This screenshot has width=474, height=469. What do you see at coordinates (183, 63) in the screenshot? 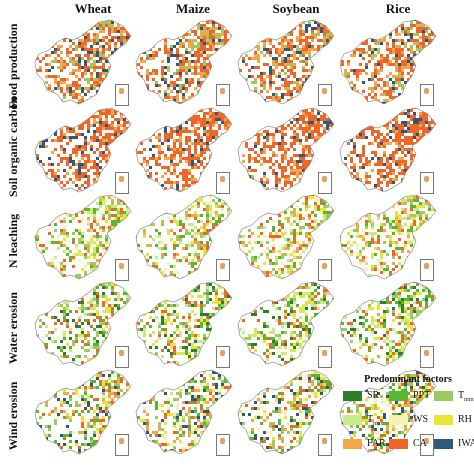
I see `map-food-maize` at bounding box center [183, 63].